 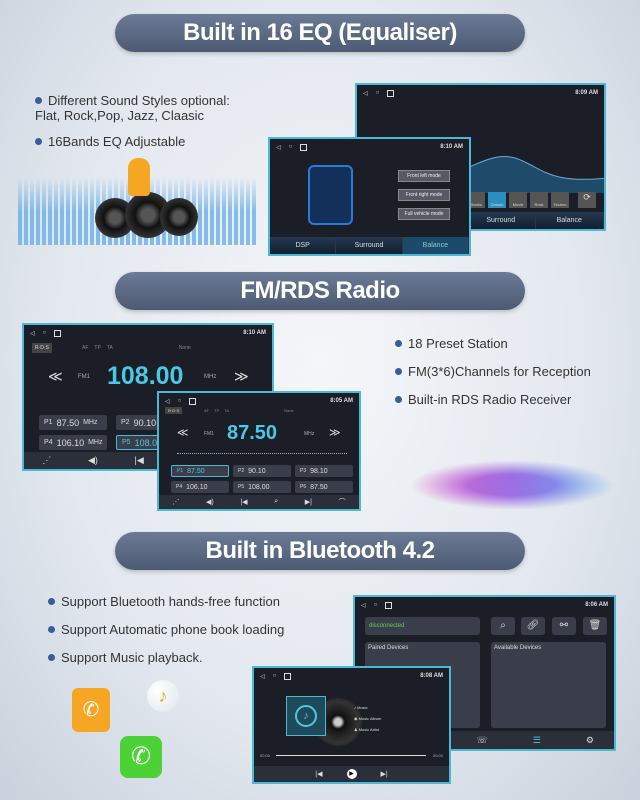 I want to click on frequency-display: 87.50, so click(x=252, y=433).